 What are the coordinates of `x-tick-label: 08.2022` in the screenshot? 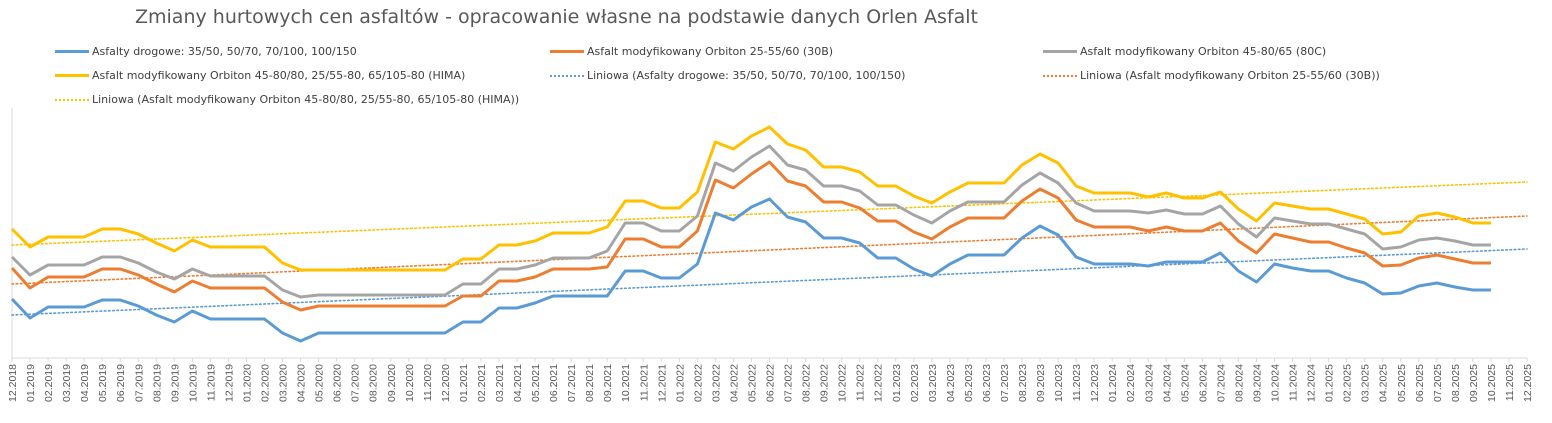 It's located at (807, 383).